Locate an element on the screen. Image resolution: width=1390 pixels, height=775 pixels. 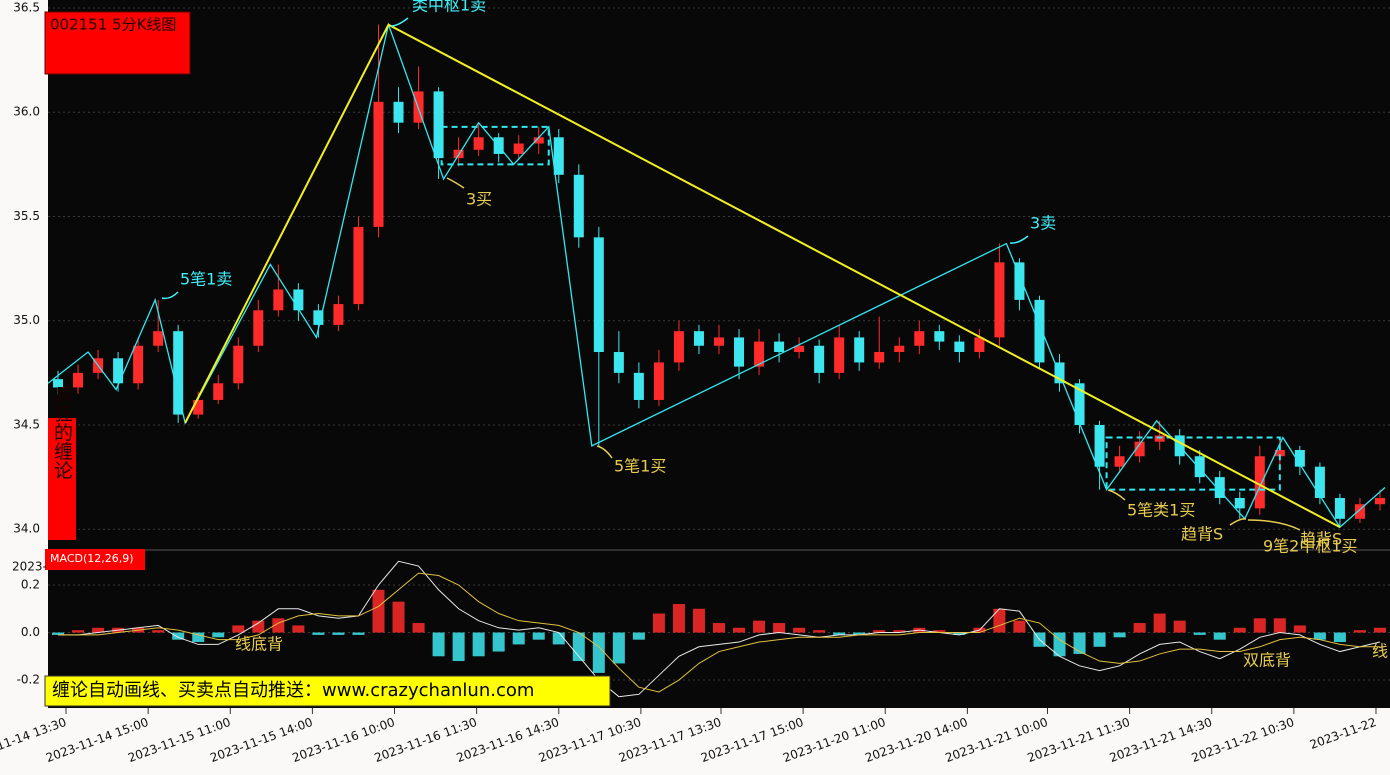
annotation: 9笔2中枢1买 is located at coordinates (1310, 546).